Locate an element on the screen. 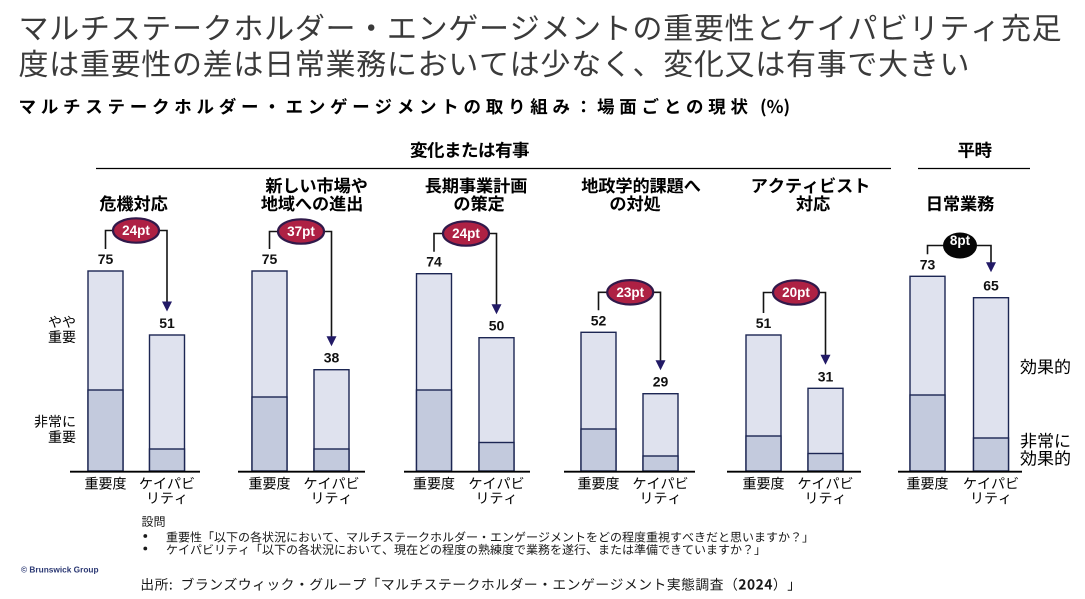 This screenshot has height=599, width=1085. svg-text: 65 is located at coordinates (991, 286).